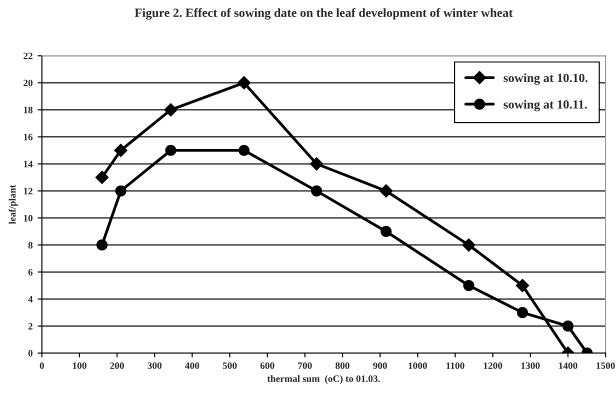 The image size is (616, 413). I want to click on chart-title: Figure 2. Effect of sowing date on the leaf development of winter wheat, so click(323, 14).